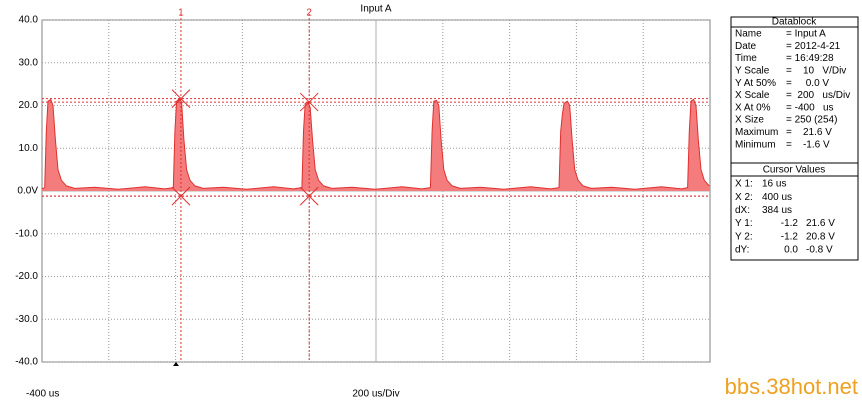 This screenshot has height=402, width=862. I want to click on cursor-row-label: X 1:, so click(744, 184).